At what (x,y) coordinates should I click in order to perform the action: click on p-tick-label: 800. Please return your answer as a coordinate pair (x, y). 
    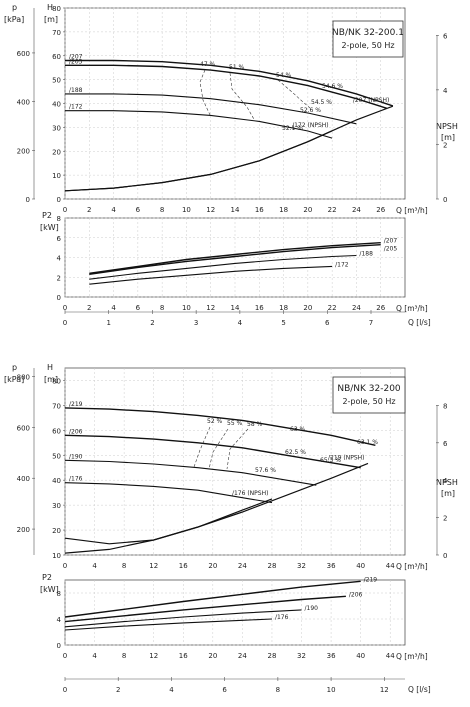
    Looking at the image, I should click on (23, 378).